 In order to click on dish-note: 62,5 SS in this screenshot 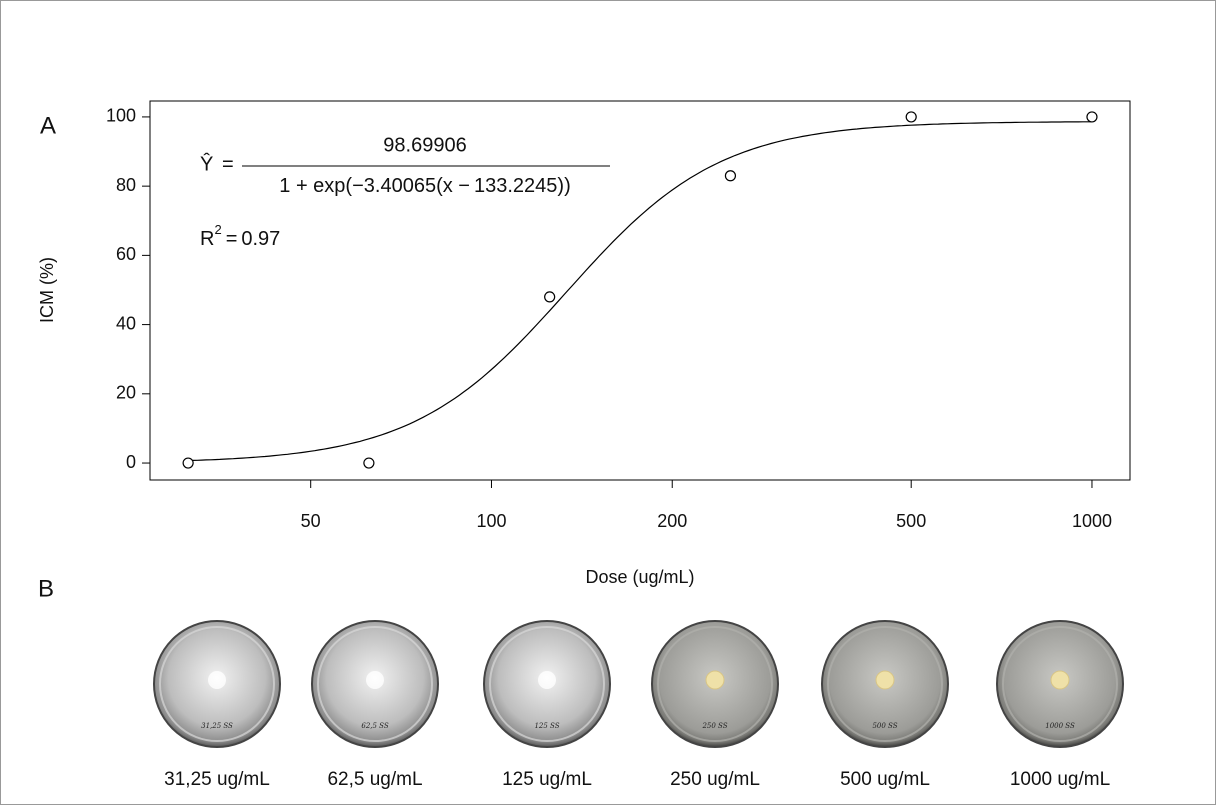, I will do `click(374, 726)`.